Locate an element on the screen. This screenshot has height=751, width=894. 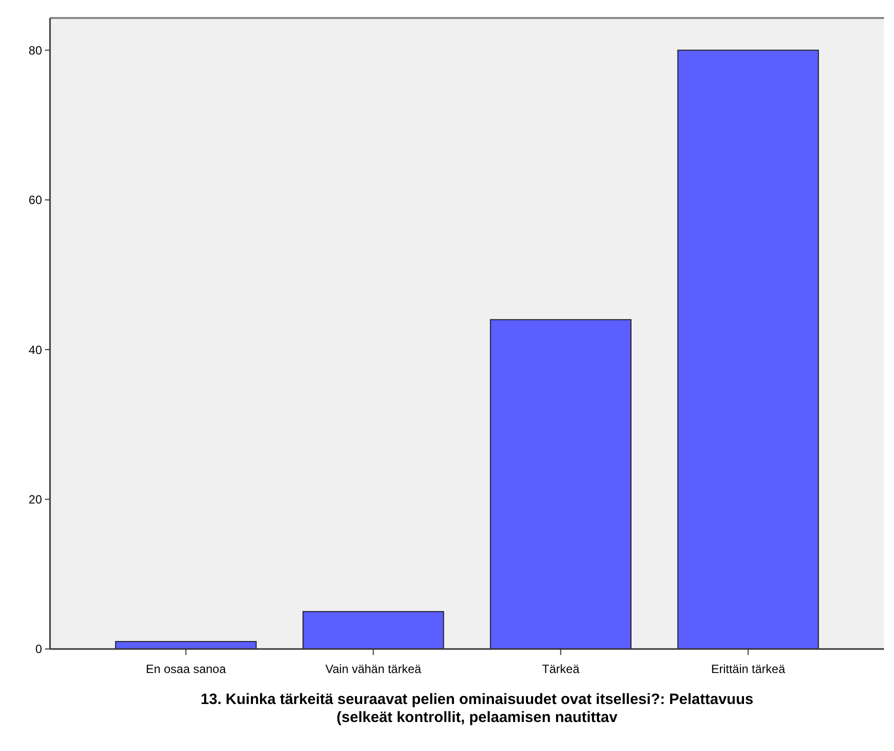
y-tick-label: 40 is located at coordinates (35, 349).